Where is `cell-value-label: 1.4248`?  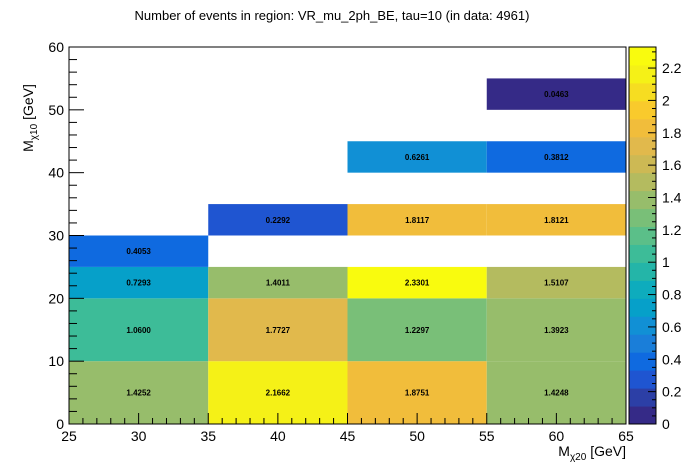 cell-value-label: 1.4248 is located at coordinates (556, 393).